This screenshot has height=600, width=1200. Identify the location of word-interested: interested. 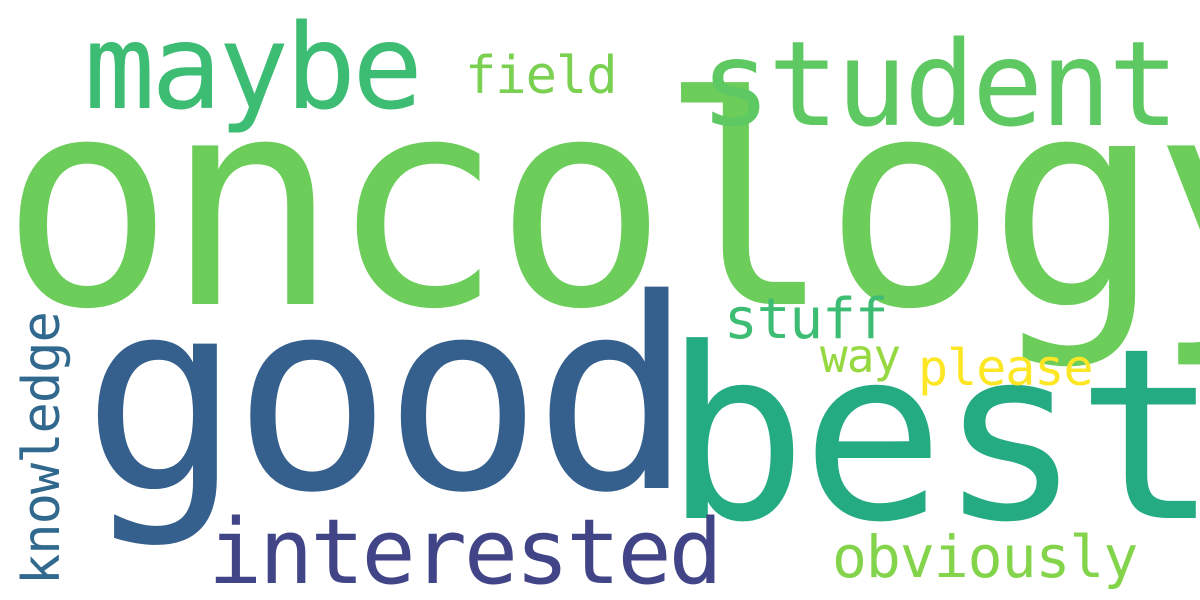
(465, 550).